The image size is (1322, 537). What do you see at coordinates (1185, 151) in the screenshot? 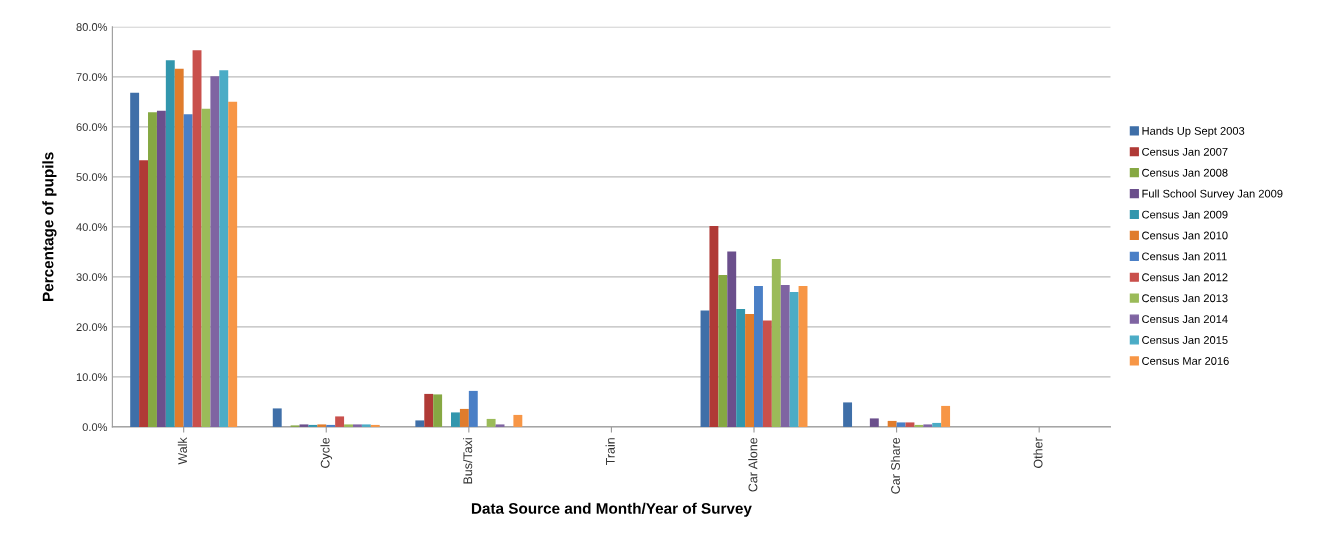
I see `legend-label: Census Jan 2007` at bounding box center [1185, 151].